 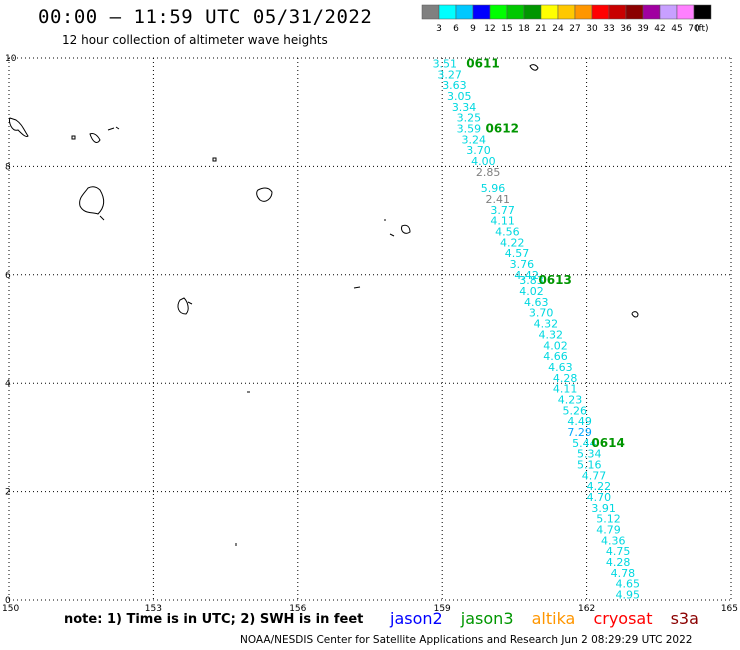 I want to click on colorbar-label: 6, so click(x=456, y=29).